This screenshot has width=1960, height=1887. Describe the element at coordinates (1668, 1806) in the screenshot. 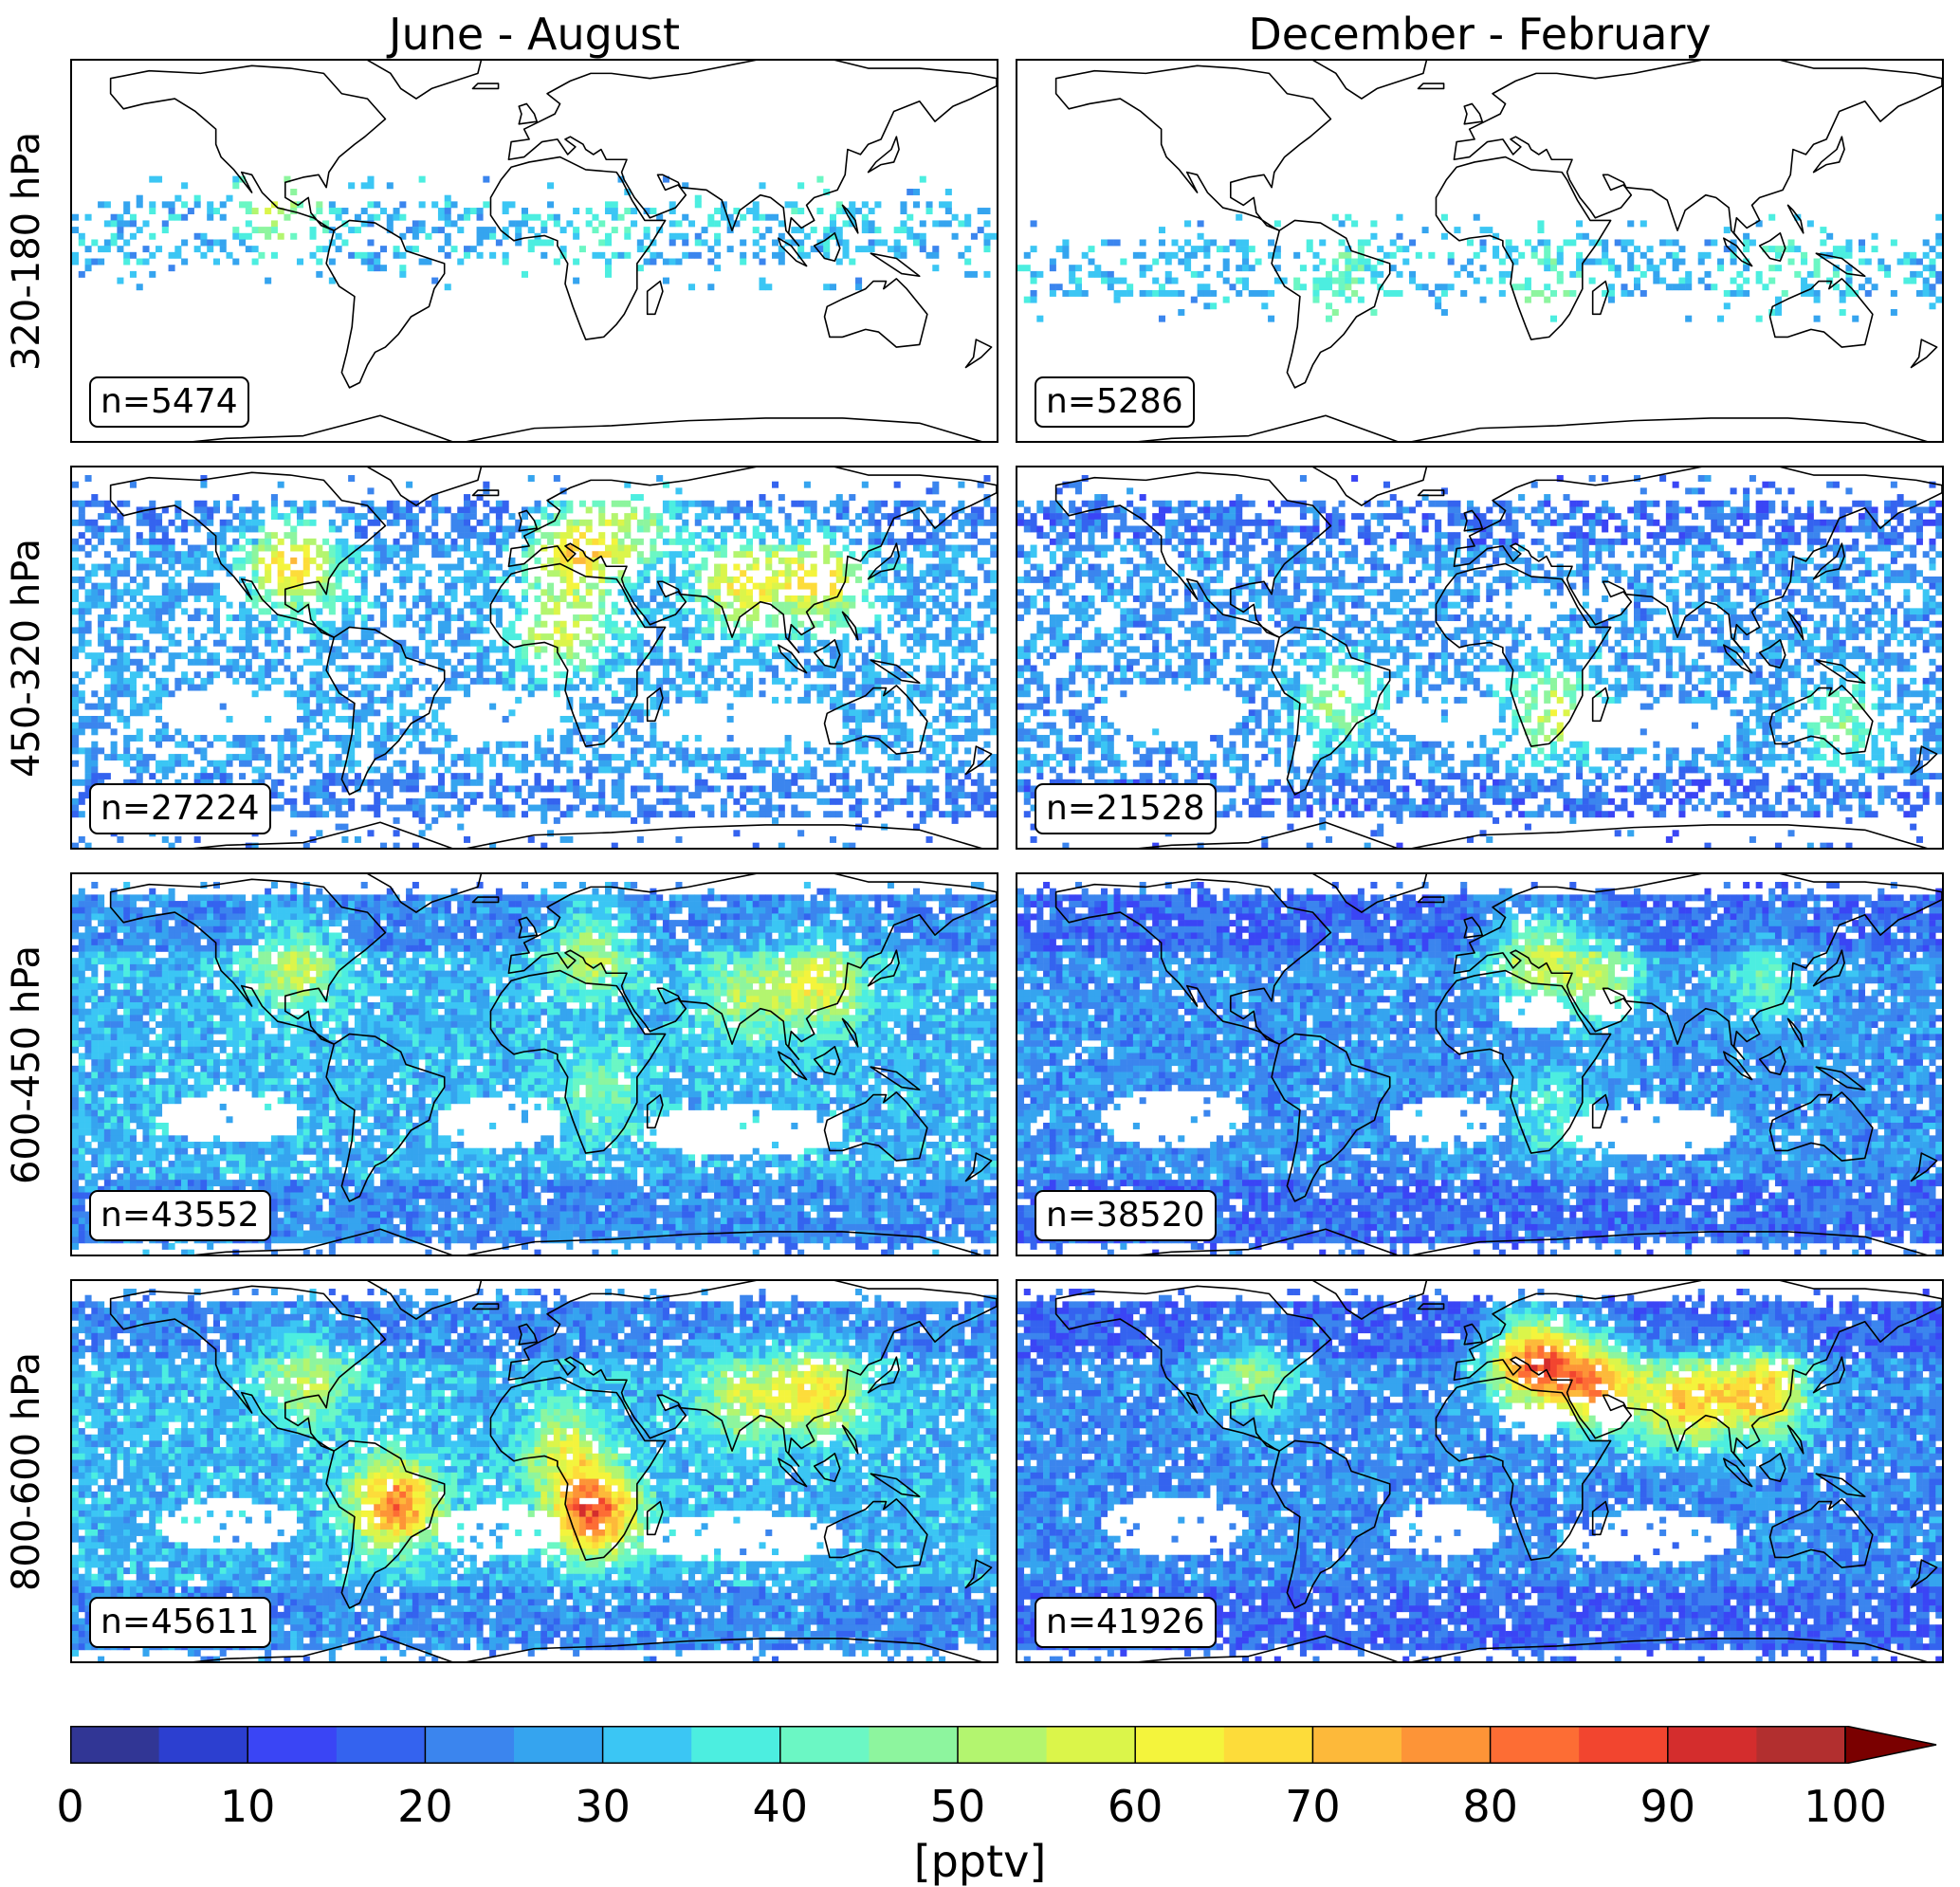

I see `colorbar-tick-label: 90` at that location.